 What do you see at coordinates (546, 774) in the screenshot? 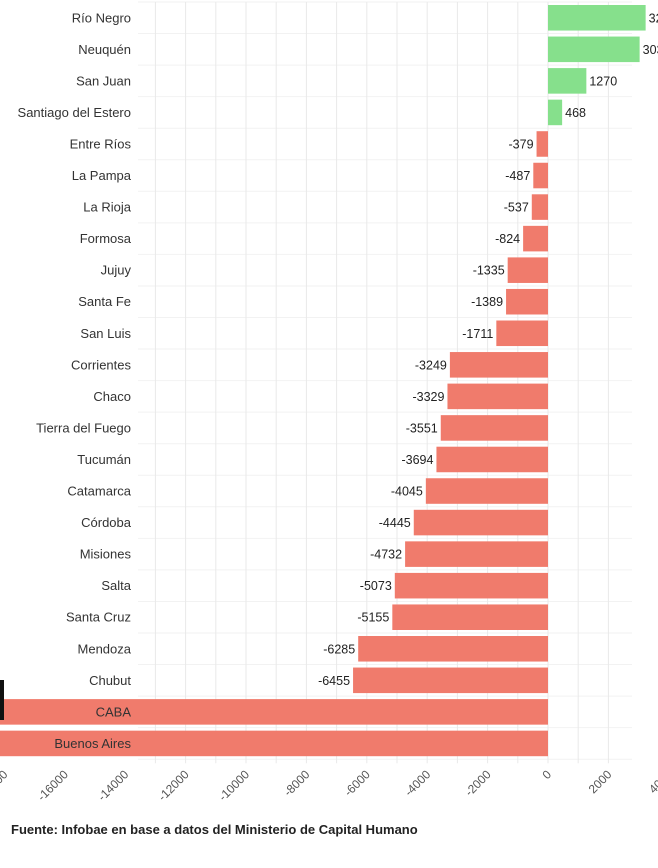
I see `x-tick-label: 0` at bounding box center [546, 774].